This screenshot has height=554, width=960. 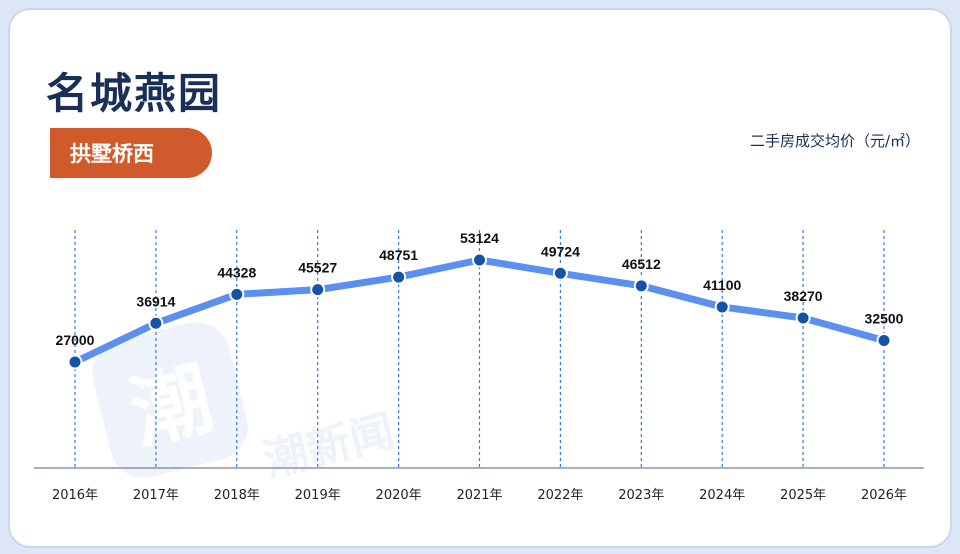 I want to click on data-label: 53124, so click(x=479, y=238).